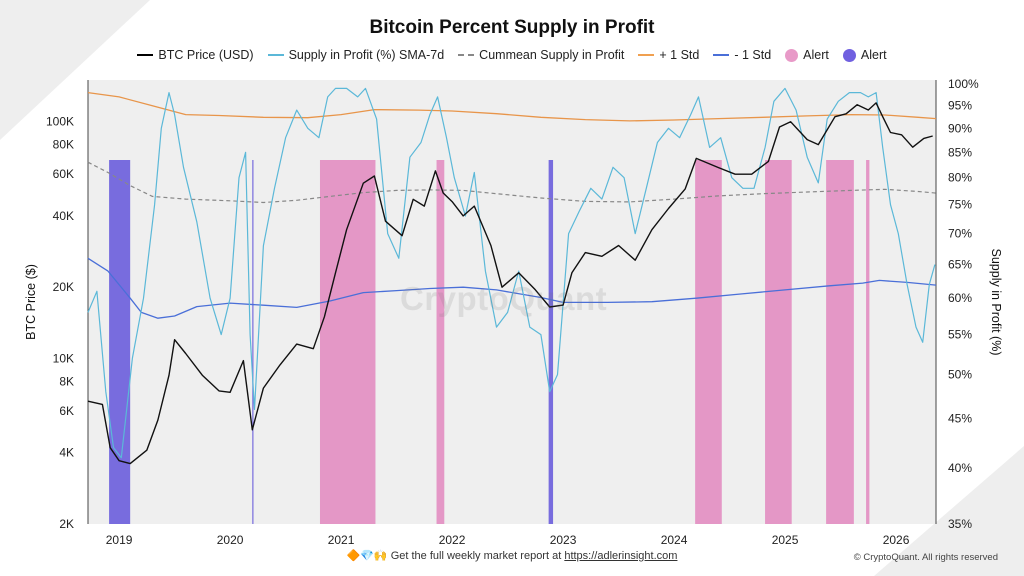  I want to click on legend-item: + 1 Std, so click(668, 55).